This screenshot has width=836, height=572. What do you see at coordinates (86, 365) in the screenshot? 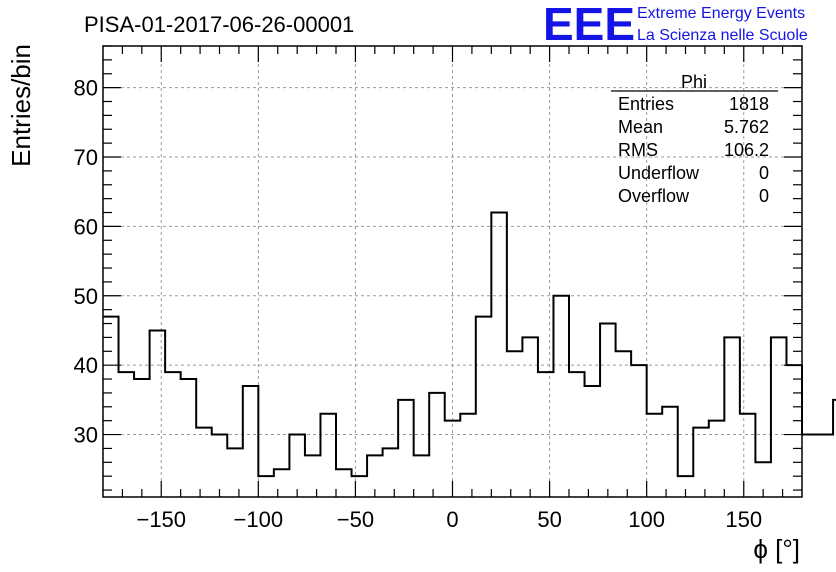
I see `y-tick-label: 40` at bounding box center [86, 365].